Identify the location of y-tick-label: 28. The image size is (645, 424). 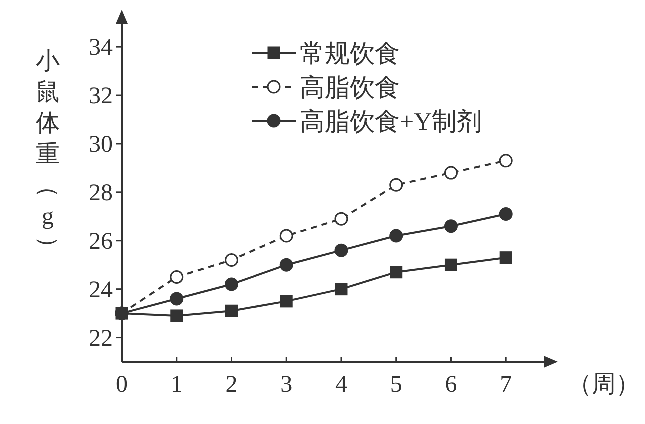
(101, 193).